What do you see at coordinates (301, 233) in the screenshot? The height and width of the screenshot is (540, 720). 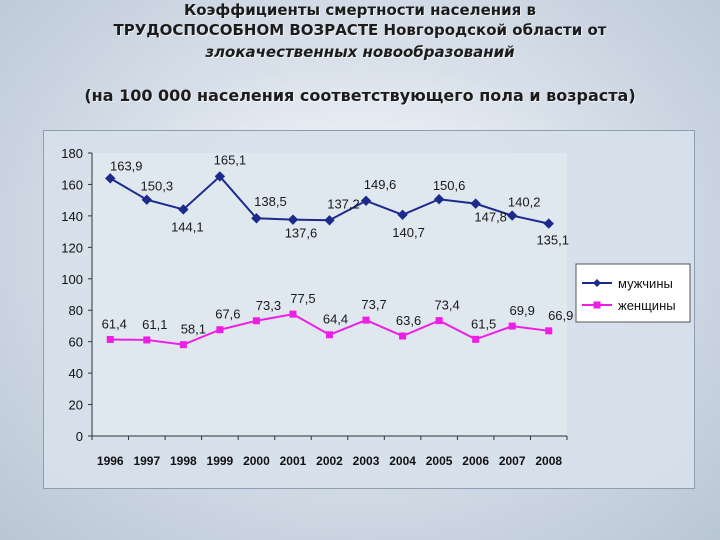 I see `data-label: 137,6` at bounding box center [301, 233].